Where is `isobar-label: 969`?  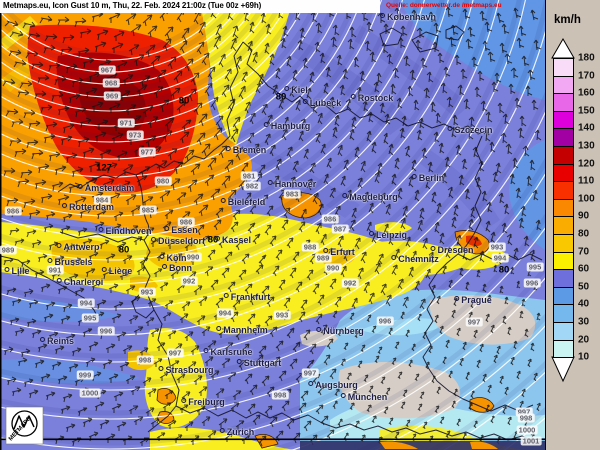
isobar-label: 969 is located at coordinates (112, 96).